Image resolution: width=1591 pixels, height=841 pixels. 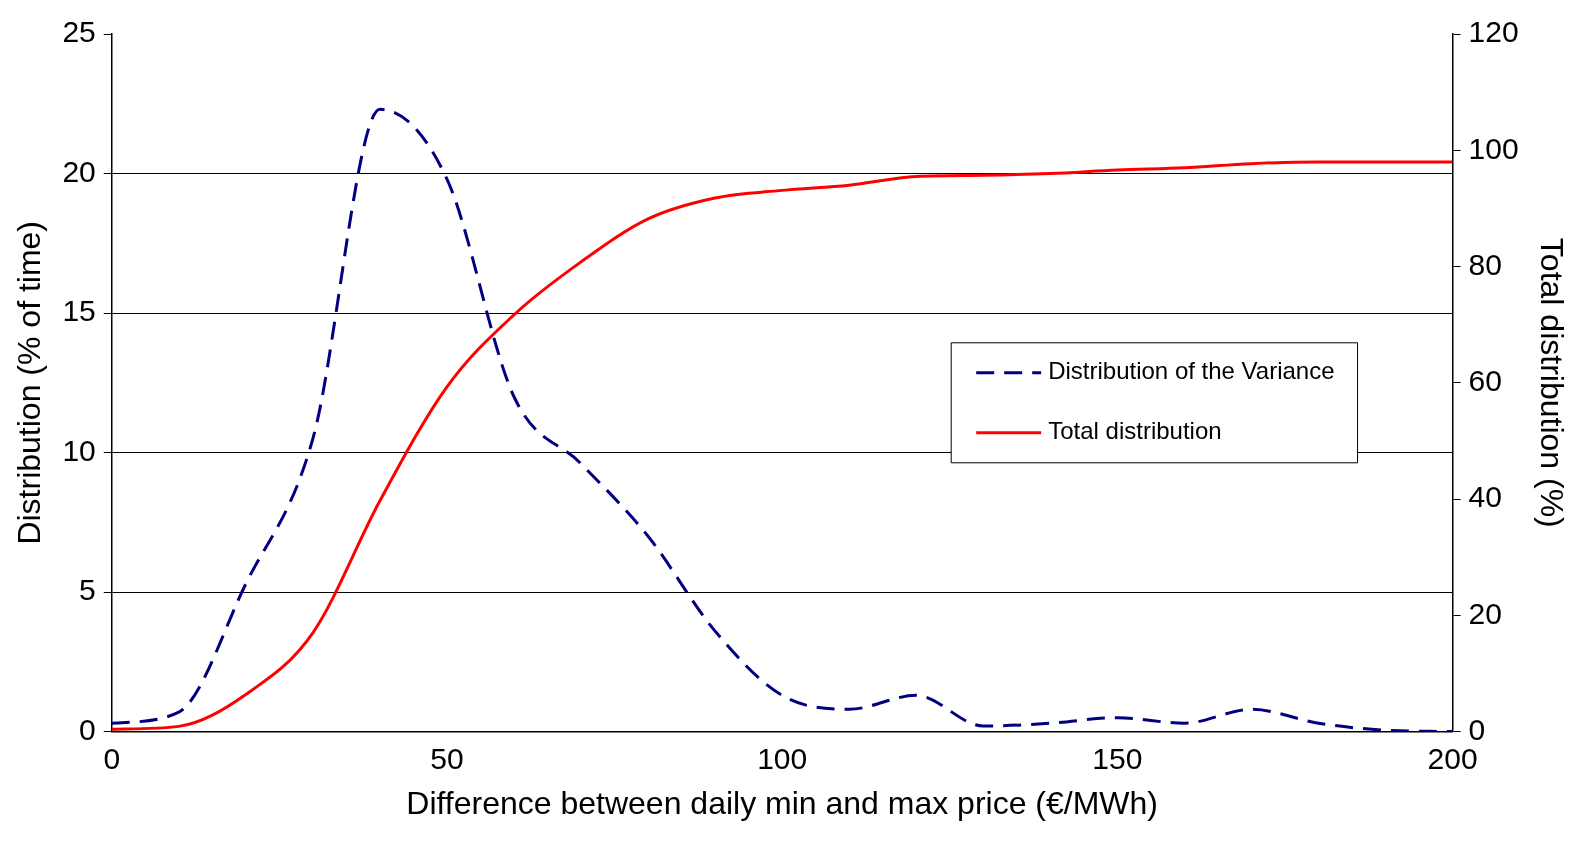 I want to click on legend-label: Total distribution, so click(x=1135, y=431).